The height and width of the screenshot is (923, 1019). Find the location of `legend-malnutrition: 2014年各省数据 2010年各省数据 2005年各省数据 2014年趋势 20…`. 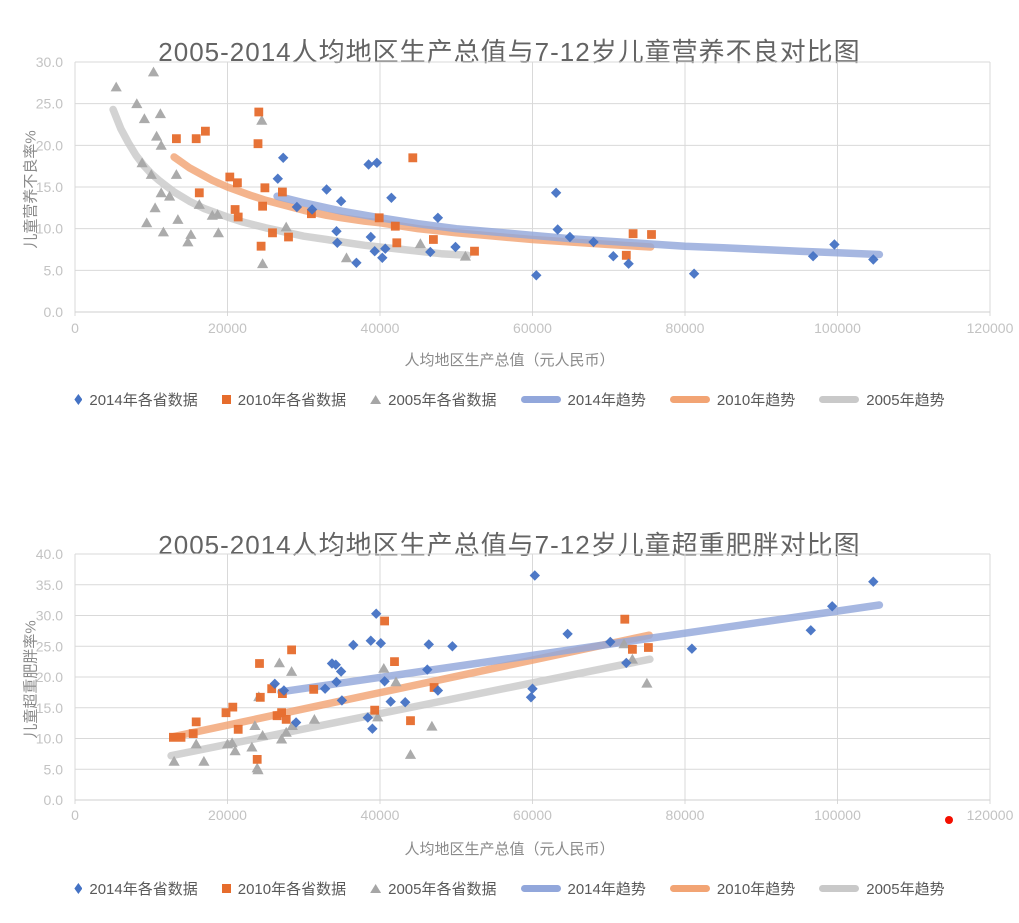

legend-malnutrition: 2014年各省数据 2010年各省数据 2005年各省数据 2014年趋势 20… is located at coordinates (509, 399).